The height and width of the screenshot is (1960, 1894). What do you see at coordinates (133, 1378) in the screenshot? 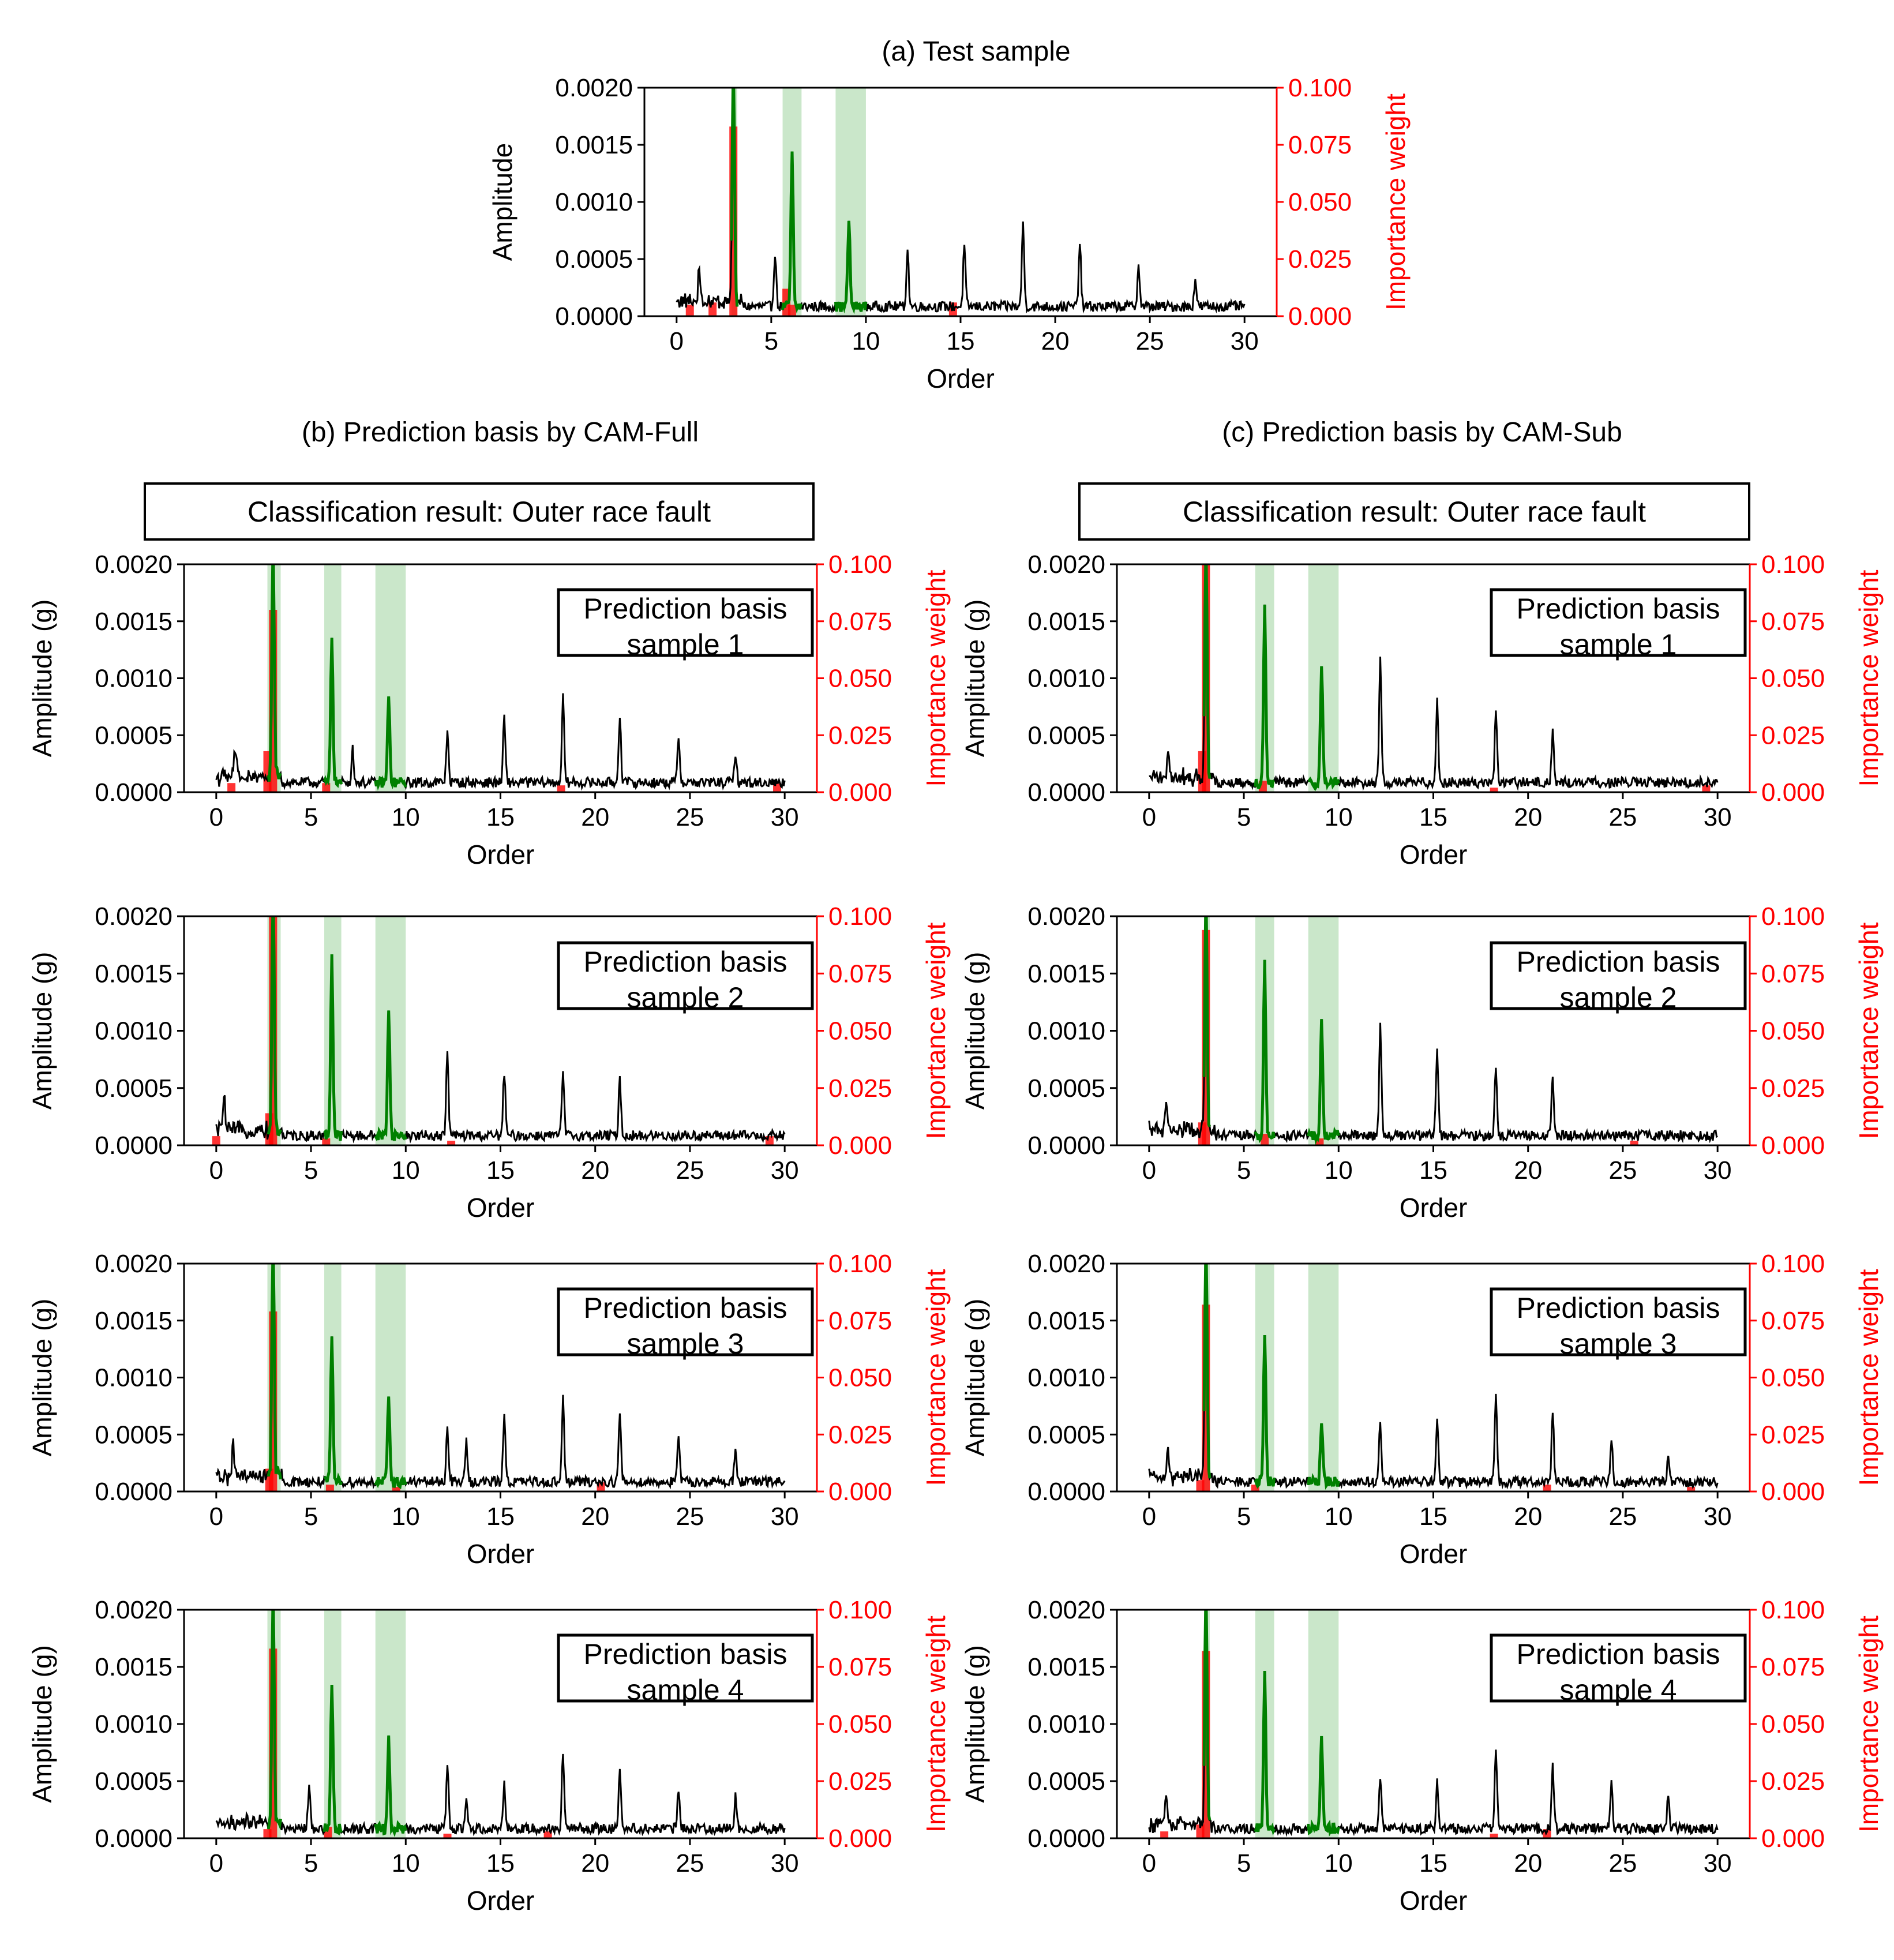
I see `y-tick-label: 0.0010` at bounding box center [133, 1378].